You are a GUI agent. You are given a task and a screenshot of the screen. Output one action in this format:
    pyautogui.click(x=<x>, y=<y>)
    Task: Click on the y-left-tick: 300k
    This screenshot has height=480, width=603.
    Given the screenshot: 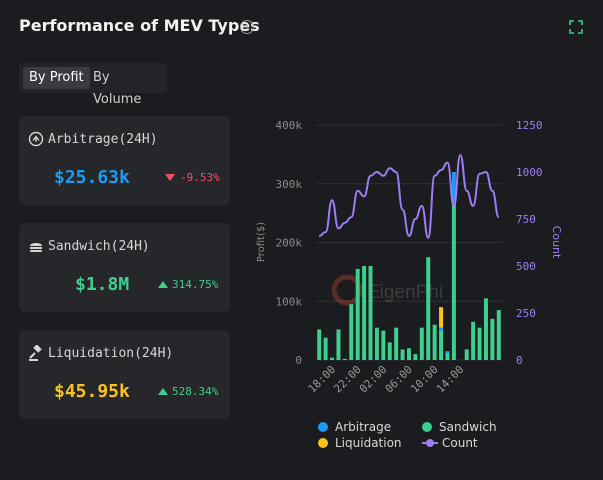 What is the action you would take?
    pyautogui.click(x=289, y=184)
    